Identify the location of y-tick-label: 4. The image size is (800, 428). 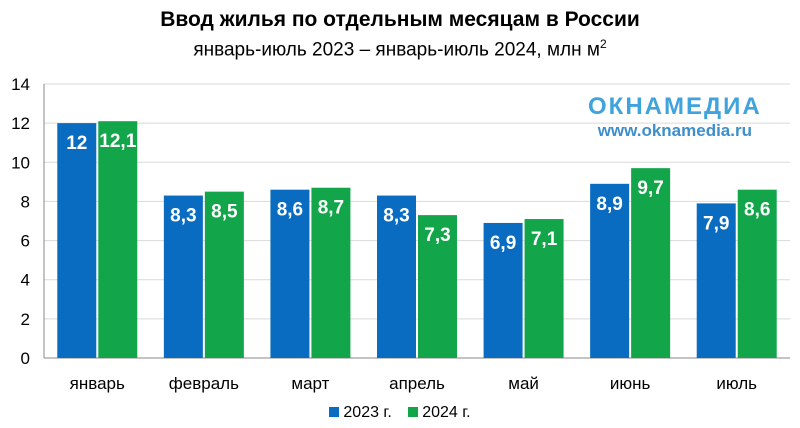
(25, 280).